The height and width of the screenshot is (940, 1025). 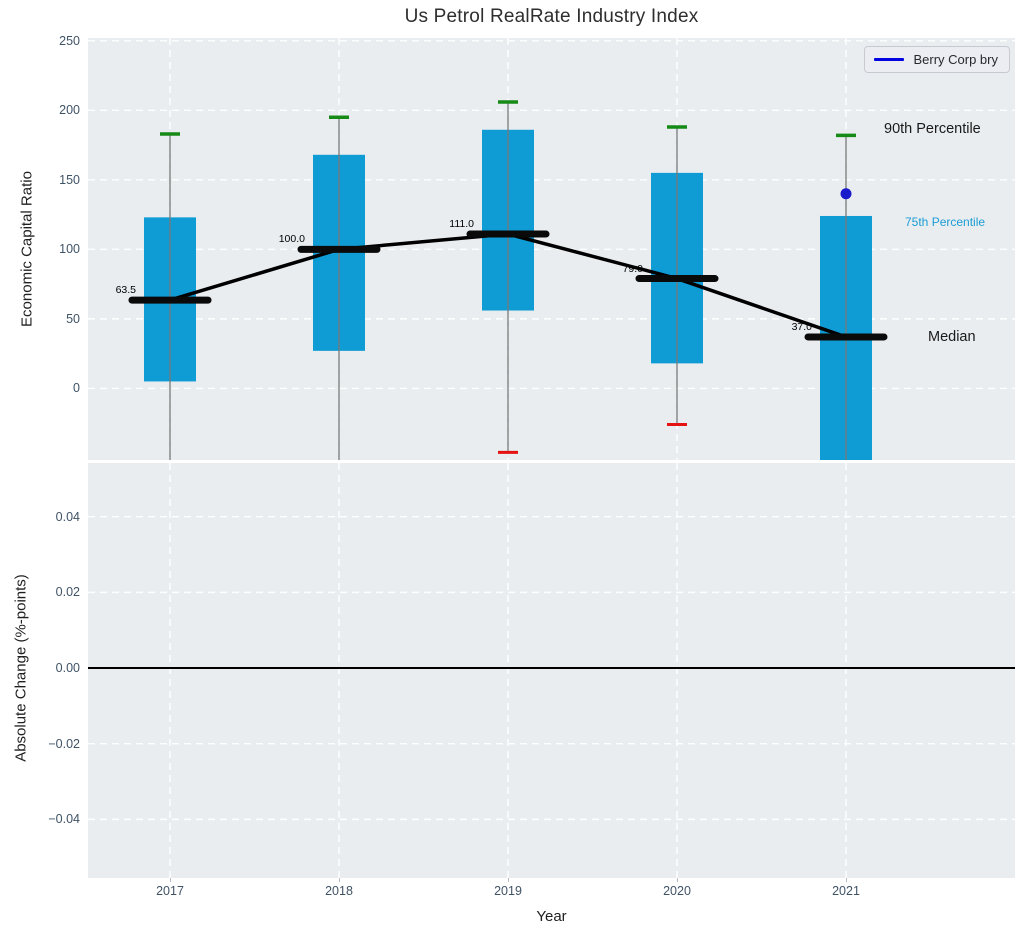 What do you see at coordinates (677, 891) in the screenshot?
I see `x-tick-label-2020: 2020` at bounding box center [677, 891].